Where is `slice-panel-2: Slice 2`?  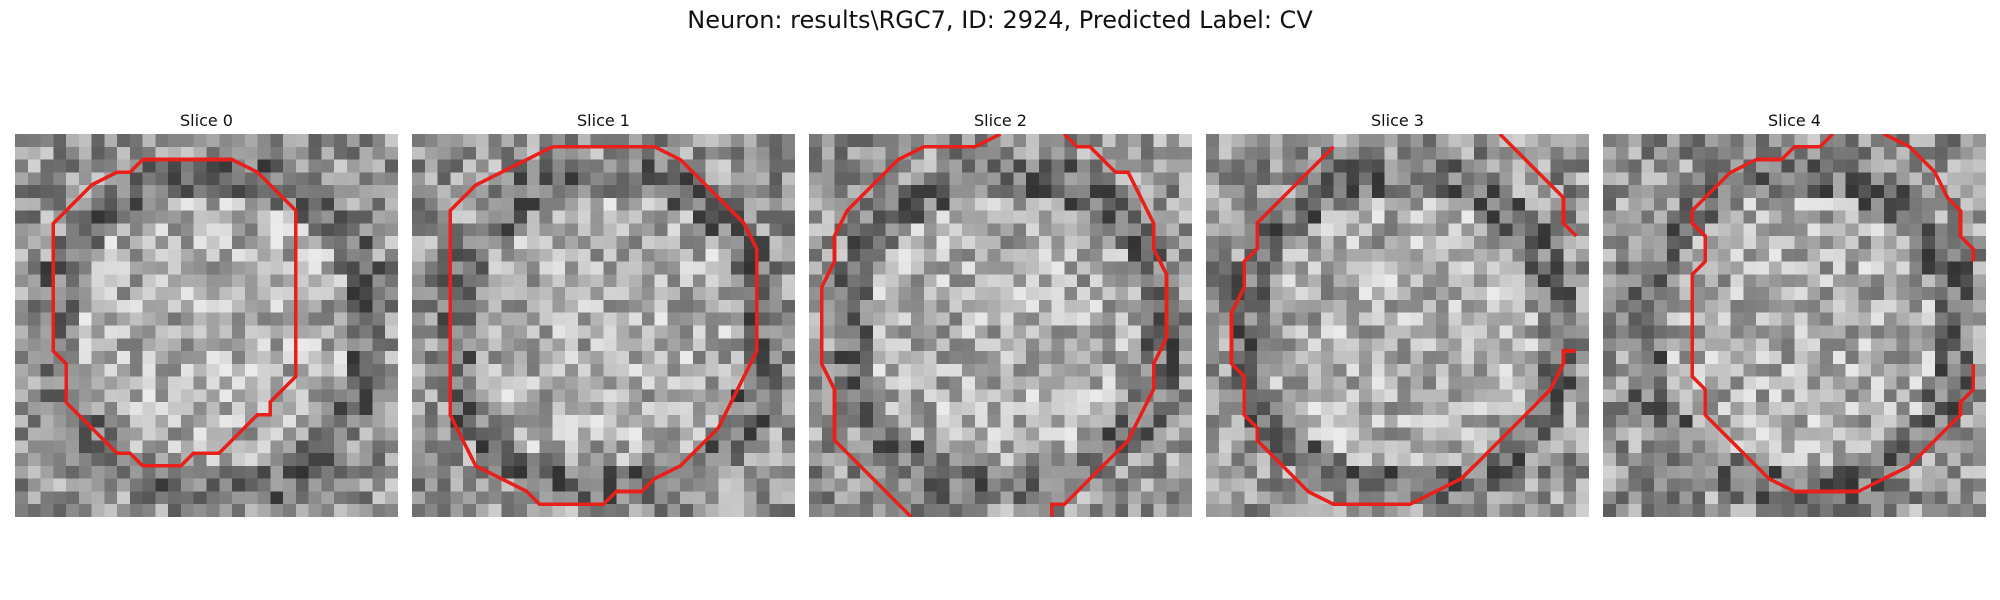
slice-panel-2: Slice 2 is located at coordinates (1000, 313).